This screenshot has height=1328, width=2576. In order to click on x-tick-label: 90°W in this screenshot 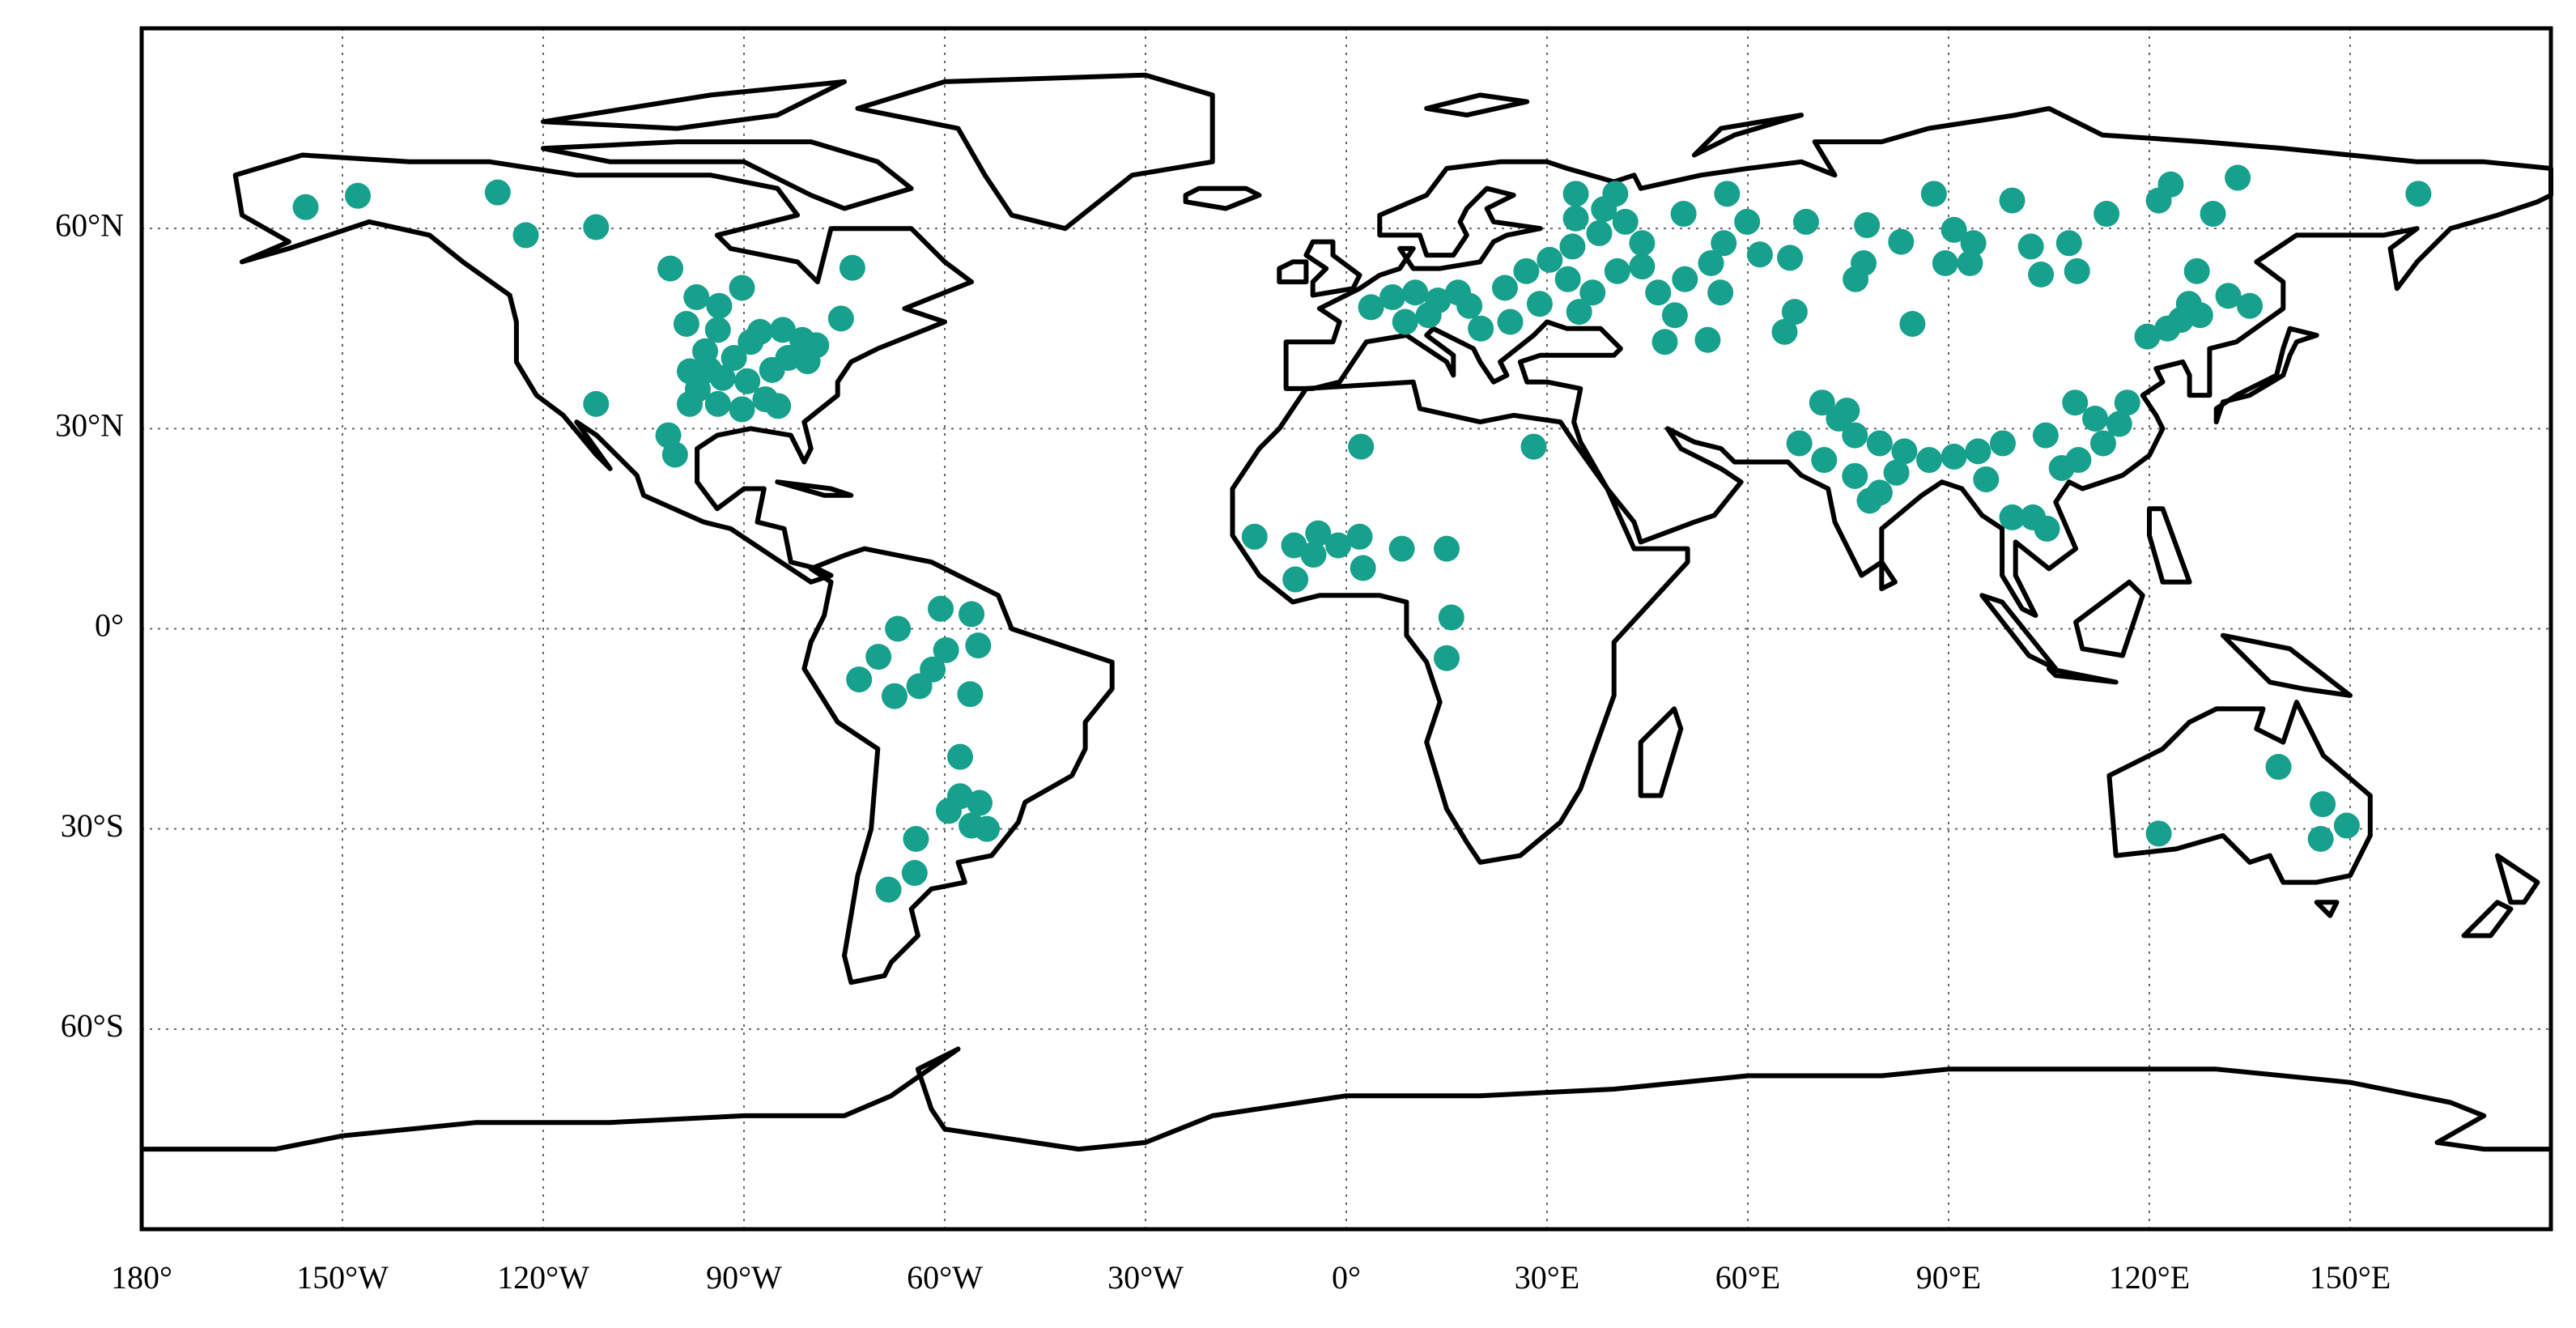, I will do `click(744, 1277)`.